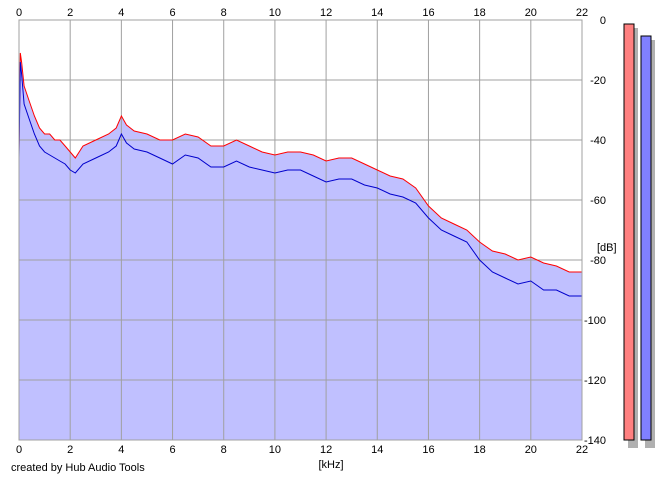 This screenshot has height=481, width=664. I want to click on y-tick-label: 0, so click(603, 21).